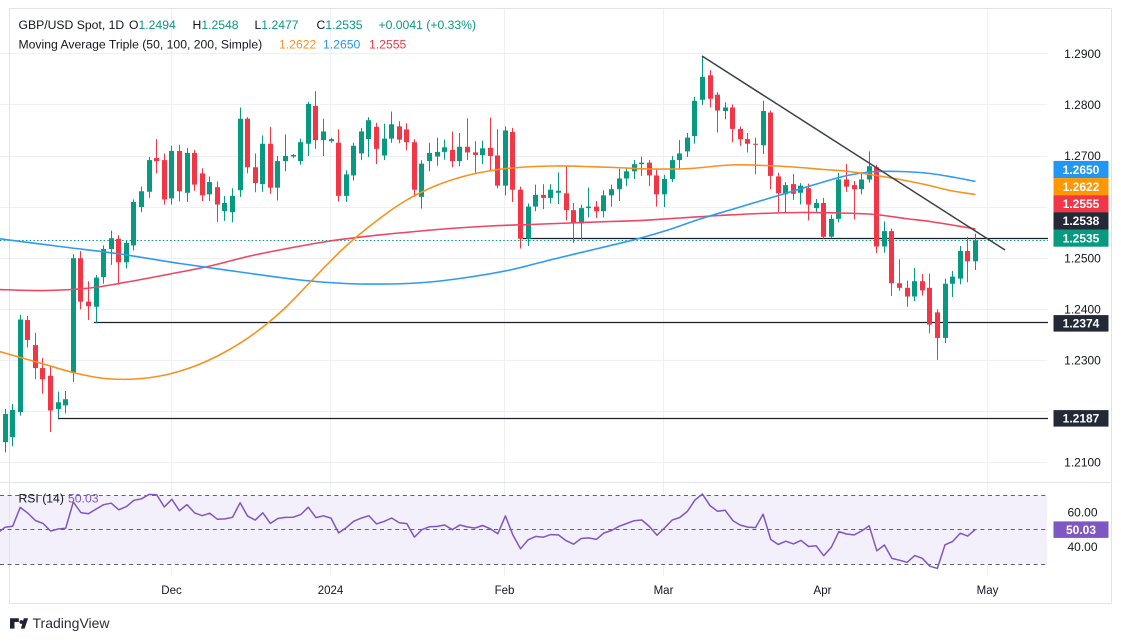 The width and height of the screenshot is (1121, 642). I want to click on svg-text: O1.2494, so click(152, 25).